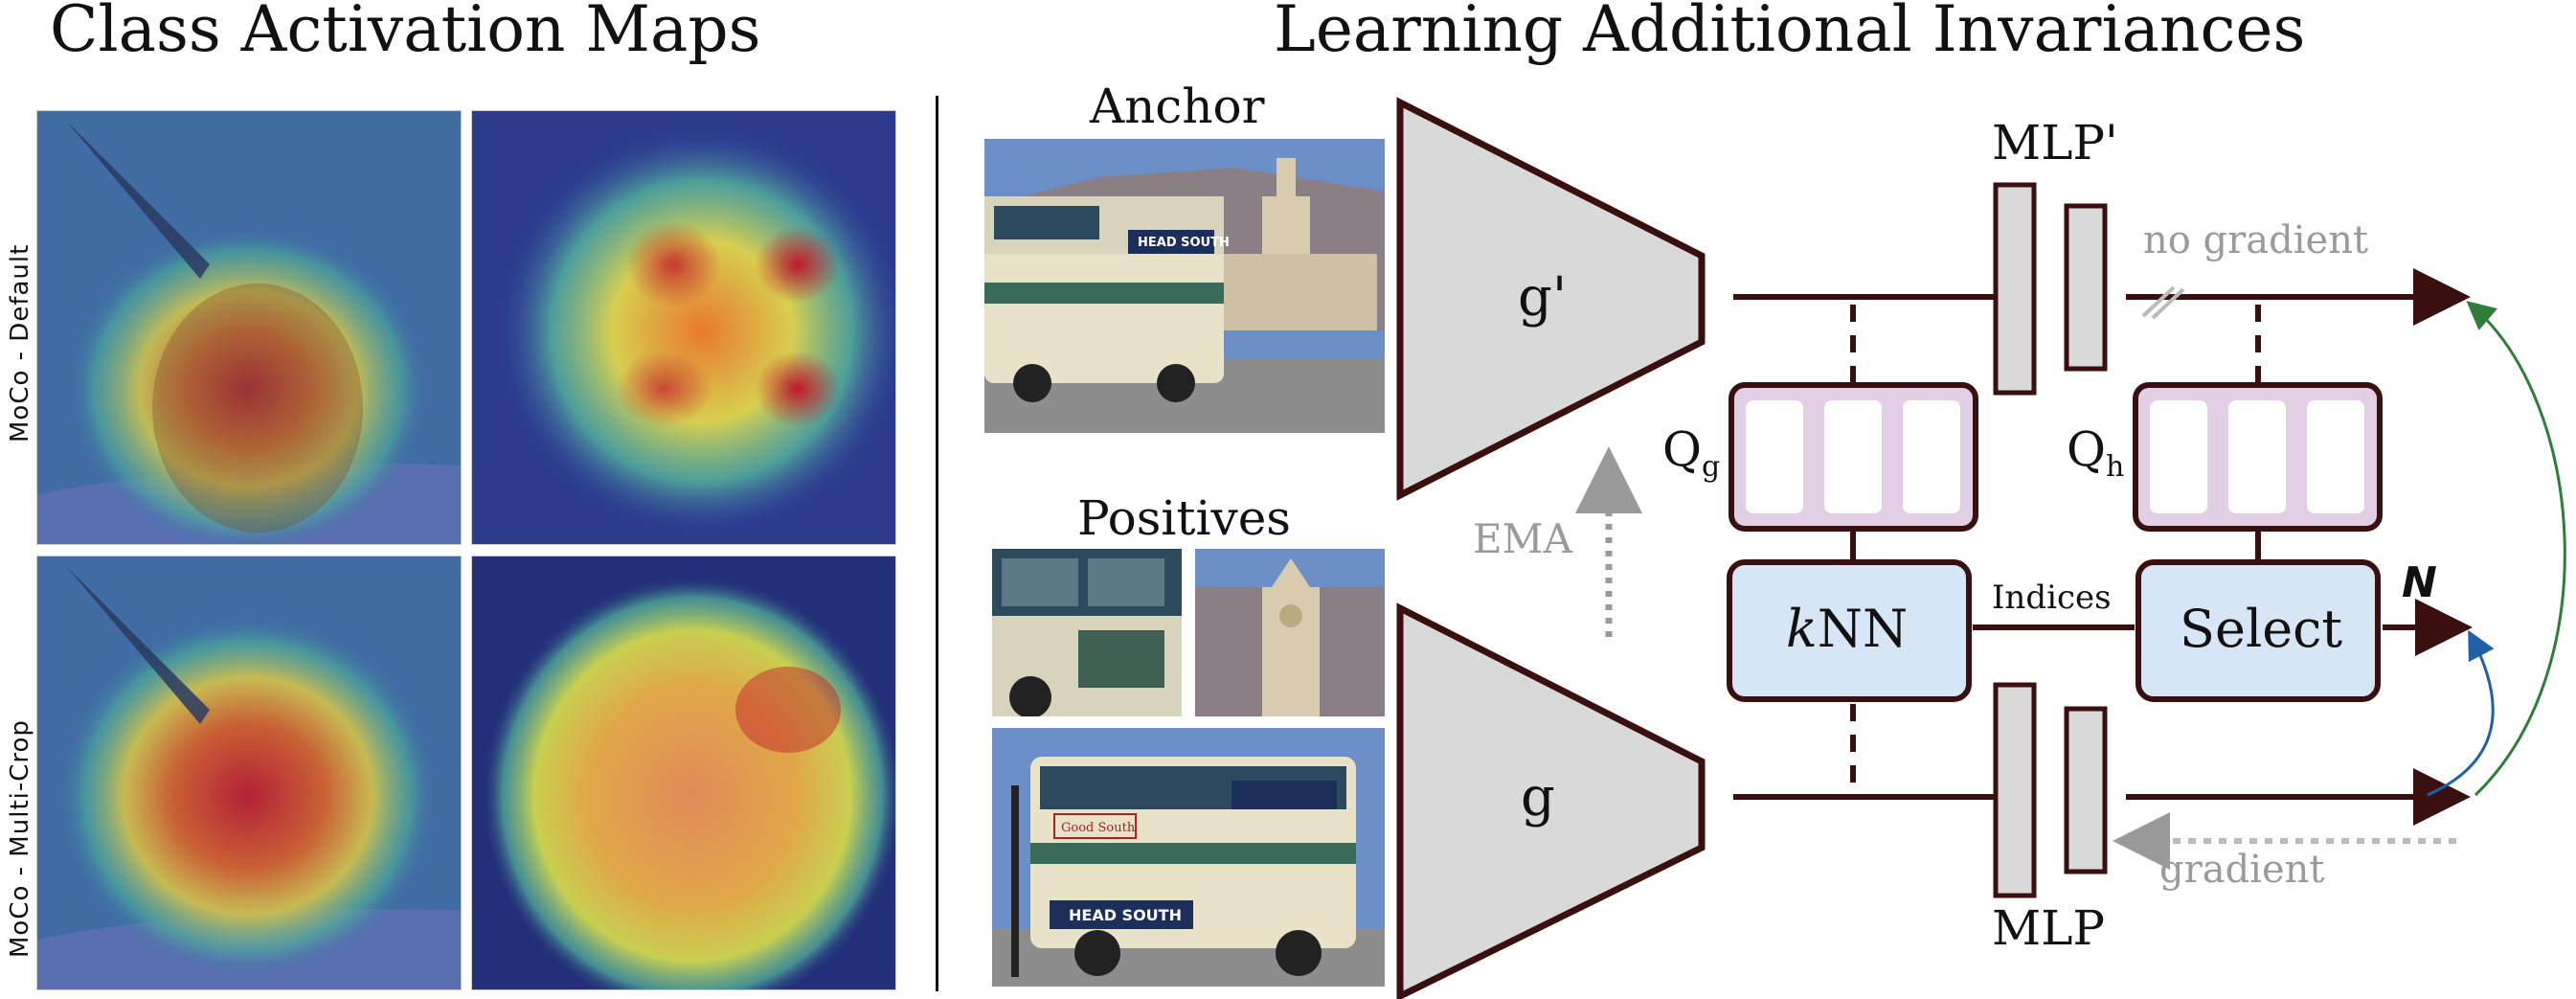 The image size is (2576, 999). I want to click on green-curve-arrow, so click(2516, 549).